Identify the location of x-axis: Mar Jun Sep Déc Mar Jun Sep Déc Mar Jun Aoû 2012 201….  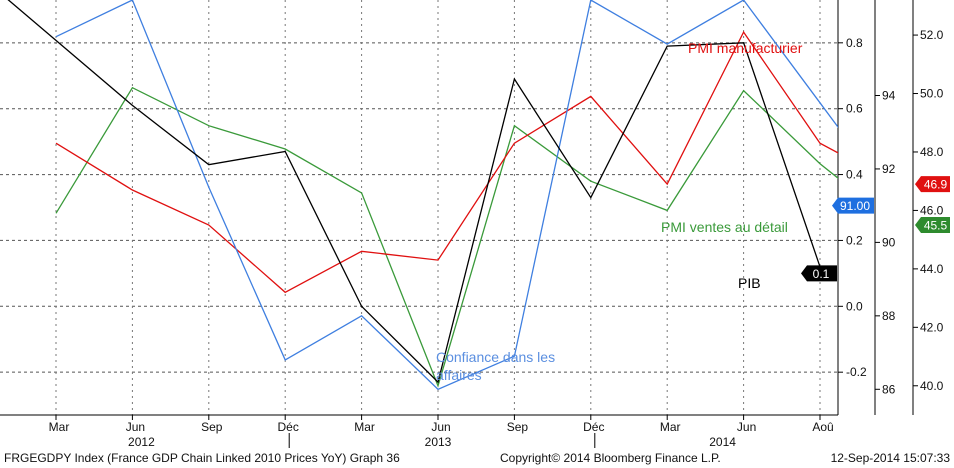
(441, 431).